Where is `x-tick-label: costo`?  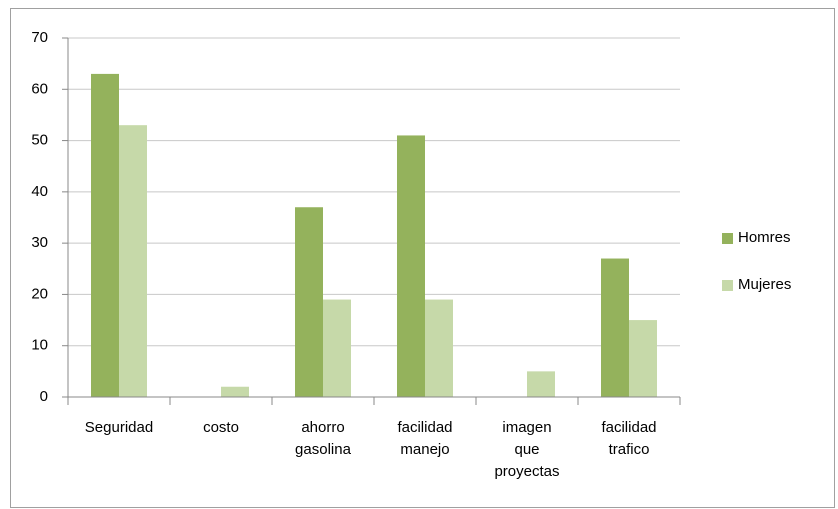
x-tick-label: costo is located at coordinates (221, 427).